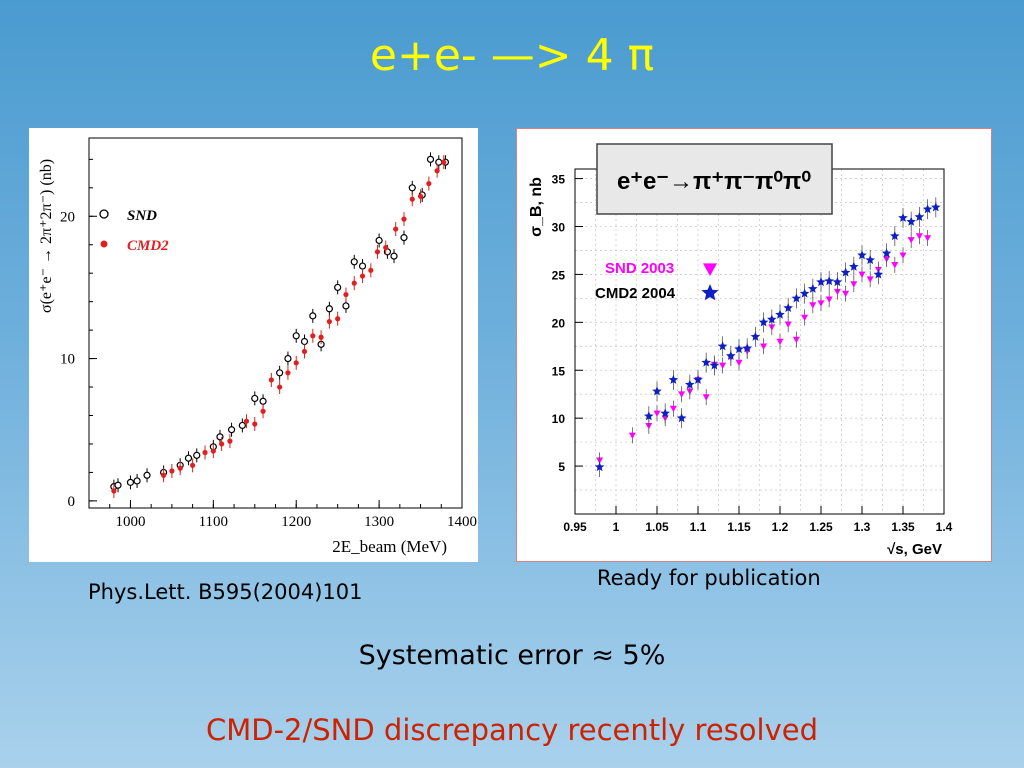  What do you see at coordinates (559, 371) in the screenshot?
I see `right-y-tick-label: 15` at bounding box center [559, 371].